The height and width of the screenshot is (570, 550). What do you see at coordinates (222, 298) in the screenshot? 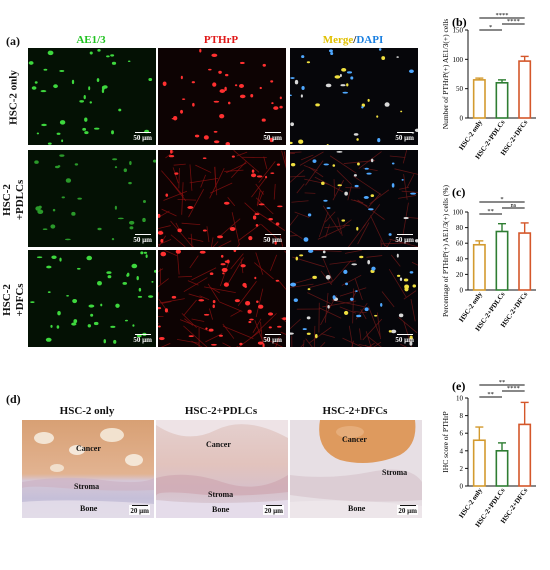
I see `fluorescence-image-r3-c2: 50 µm` at bounding box center [222, 298].